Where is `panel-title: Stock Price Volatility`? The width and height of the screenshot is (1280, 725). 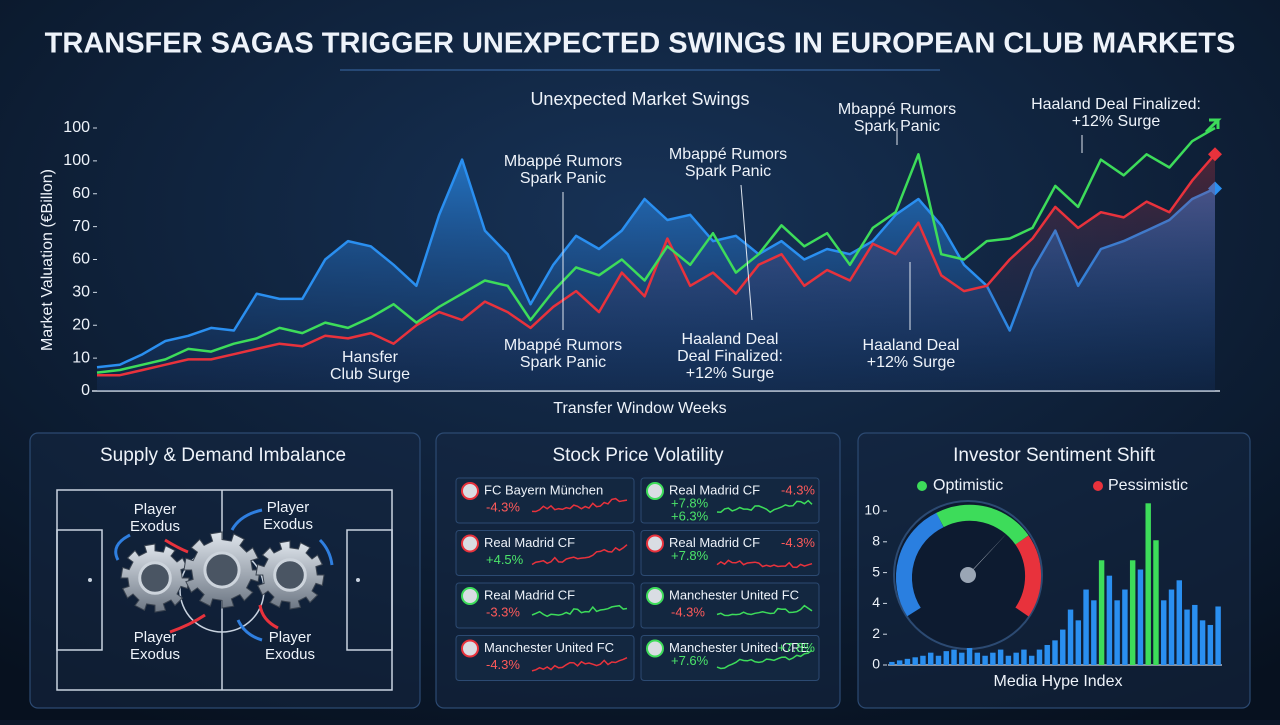
panel-title: Stock Price Volatility is located at coordinates (638, 455).